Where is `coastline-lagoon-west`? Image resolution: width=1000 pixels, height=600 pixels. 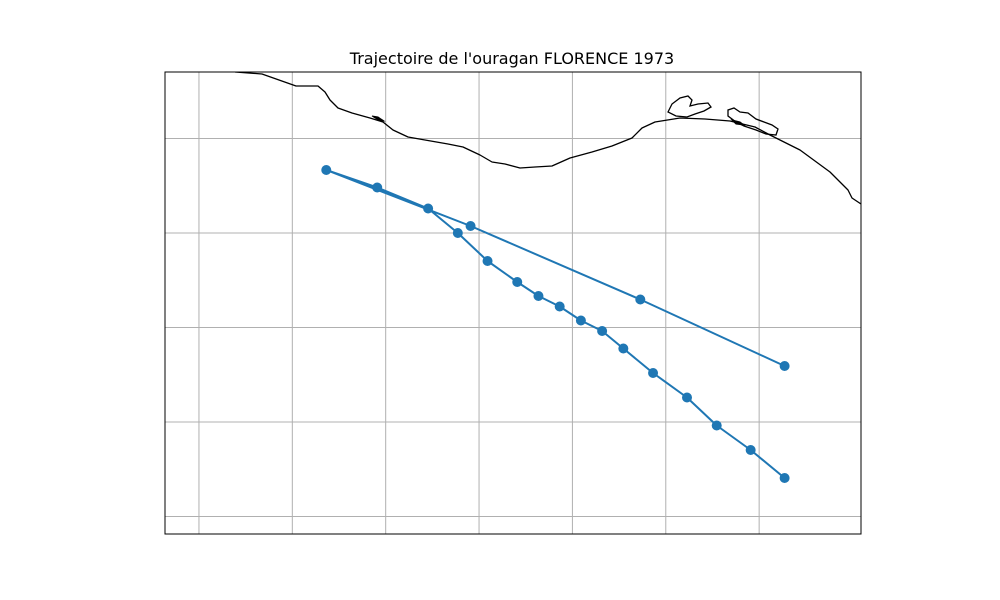
coastline-lagoon-west is located at coordinates (378, 118).